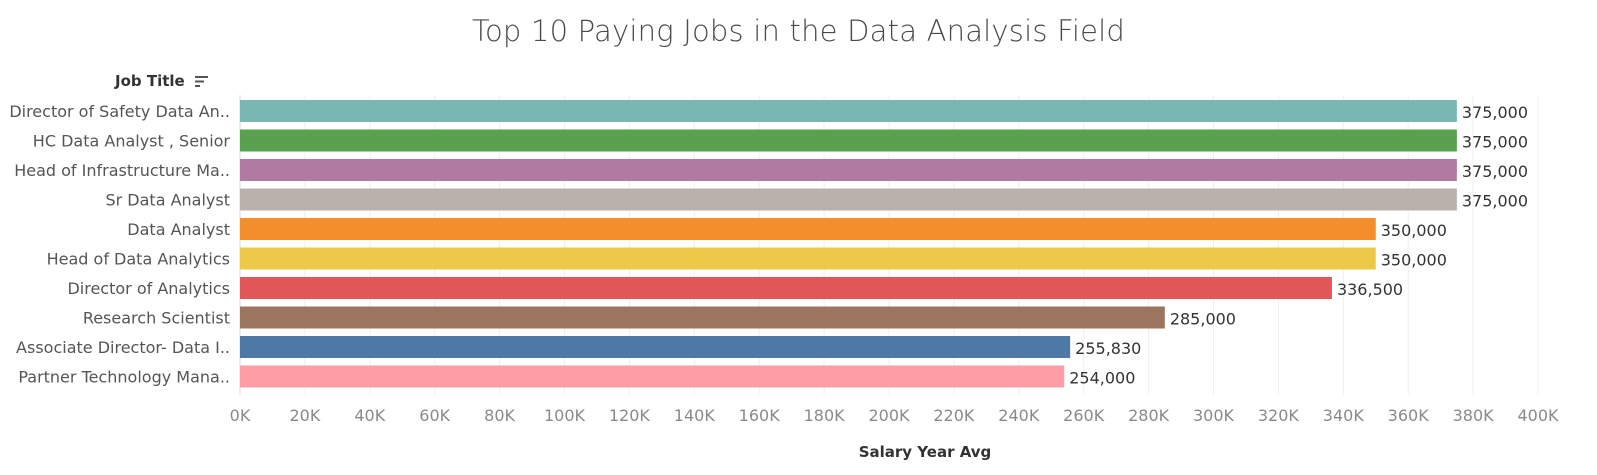 The height and width of the screenshot is (475, 1597). I want to click on x-tick-label: 20K, so click(304, 415).